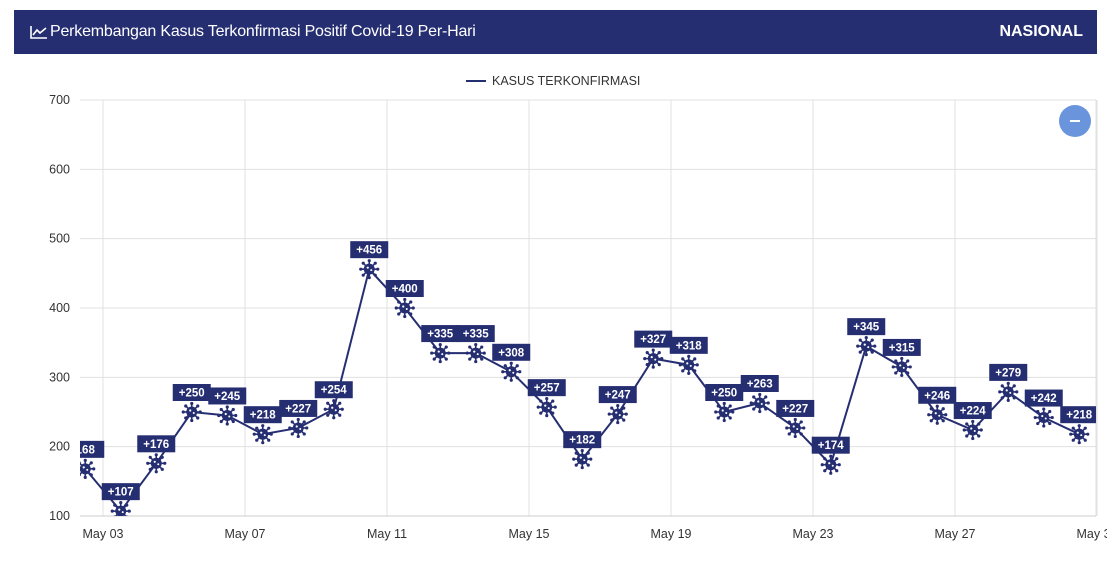 The width and height of the screenshot is (1107, 561). Describe the element at coordinates (653, 339) in the screenshot. I see `data-label: +327` at that location.